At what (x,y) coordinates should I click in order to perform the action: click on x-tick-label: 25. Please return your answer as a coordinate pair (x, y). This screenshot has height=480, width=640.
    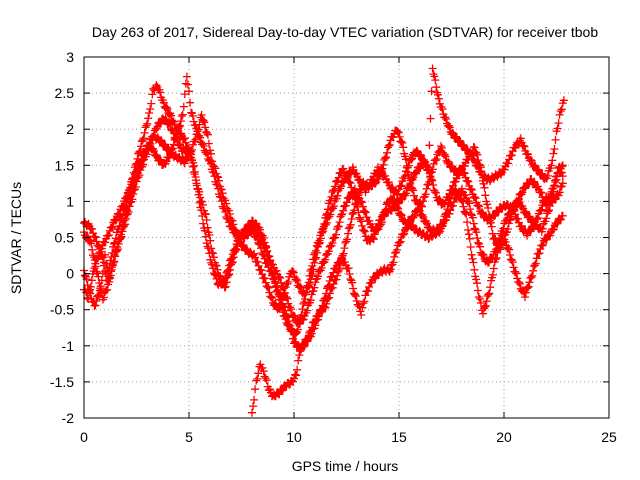
    Looking at the image, I should click on (609, 437).